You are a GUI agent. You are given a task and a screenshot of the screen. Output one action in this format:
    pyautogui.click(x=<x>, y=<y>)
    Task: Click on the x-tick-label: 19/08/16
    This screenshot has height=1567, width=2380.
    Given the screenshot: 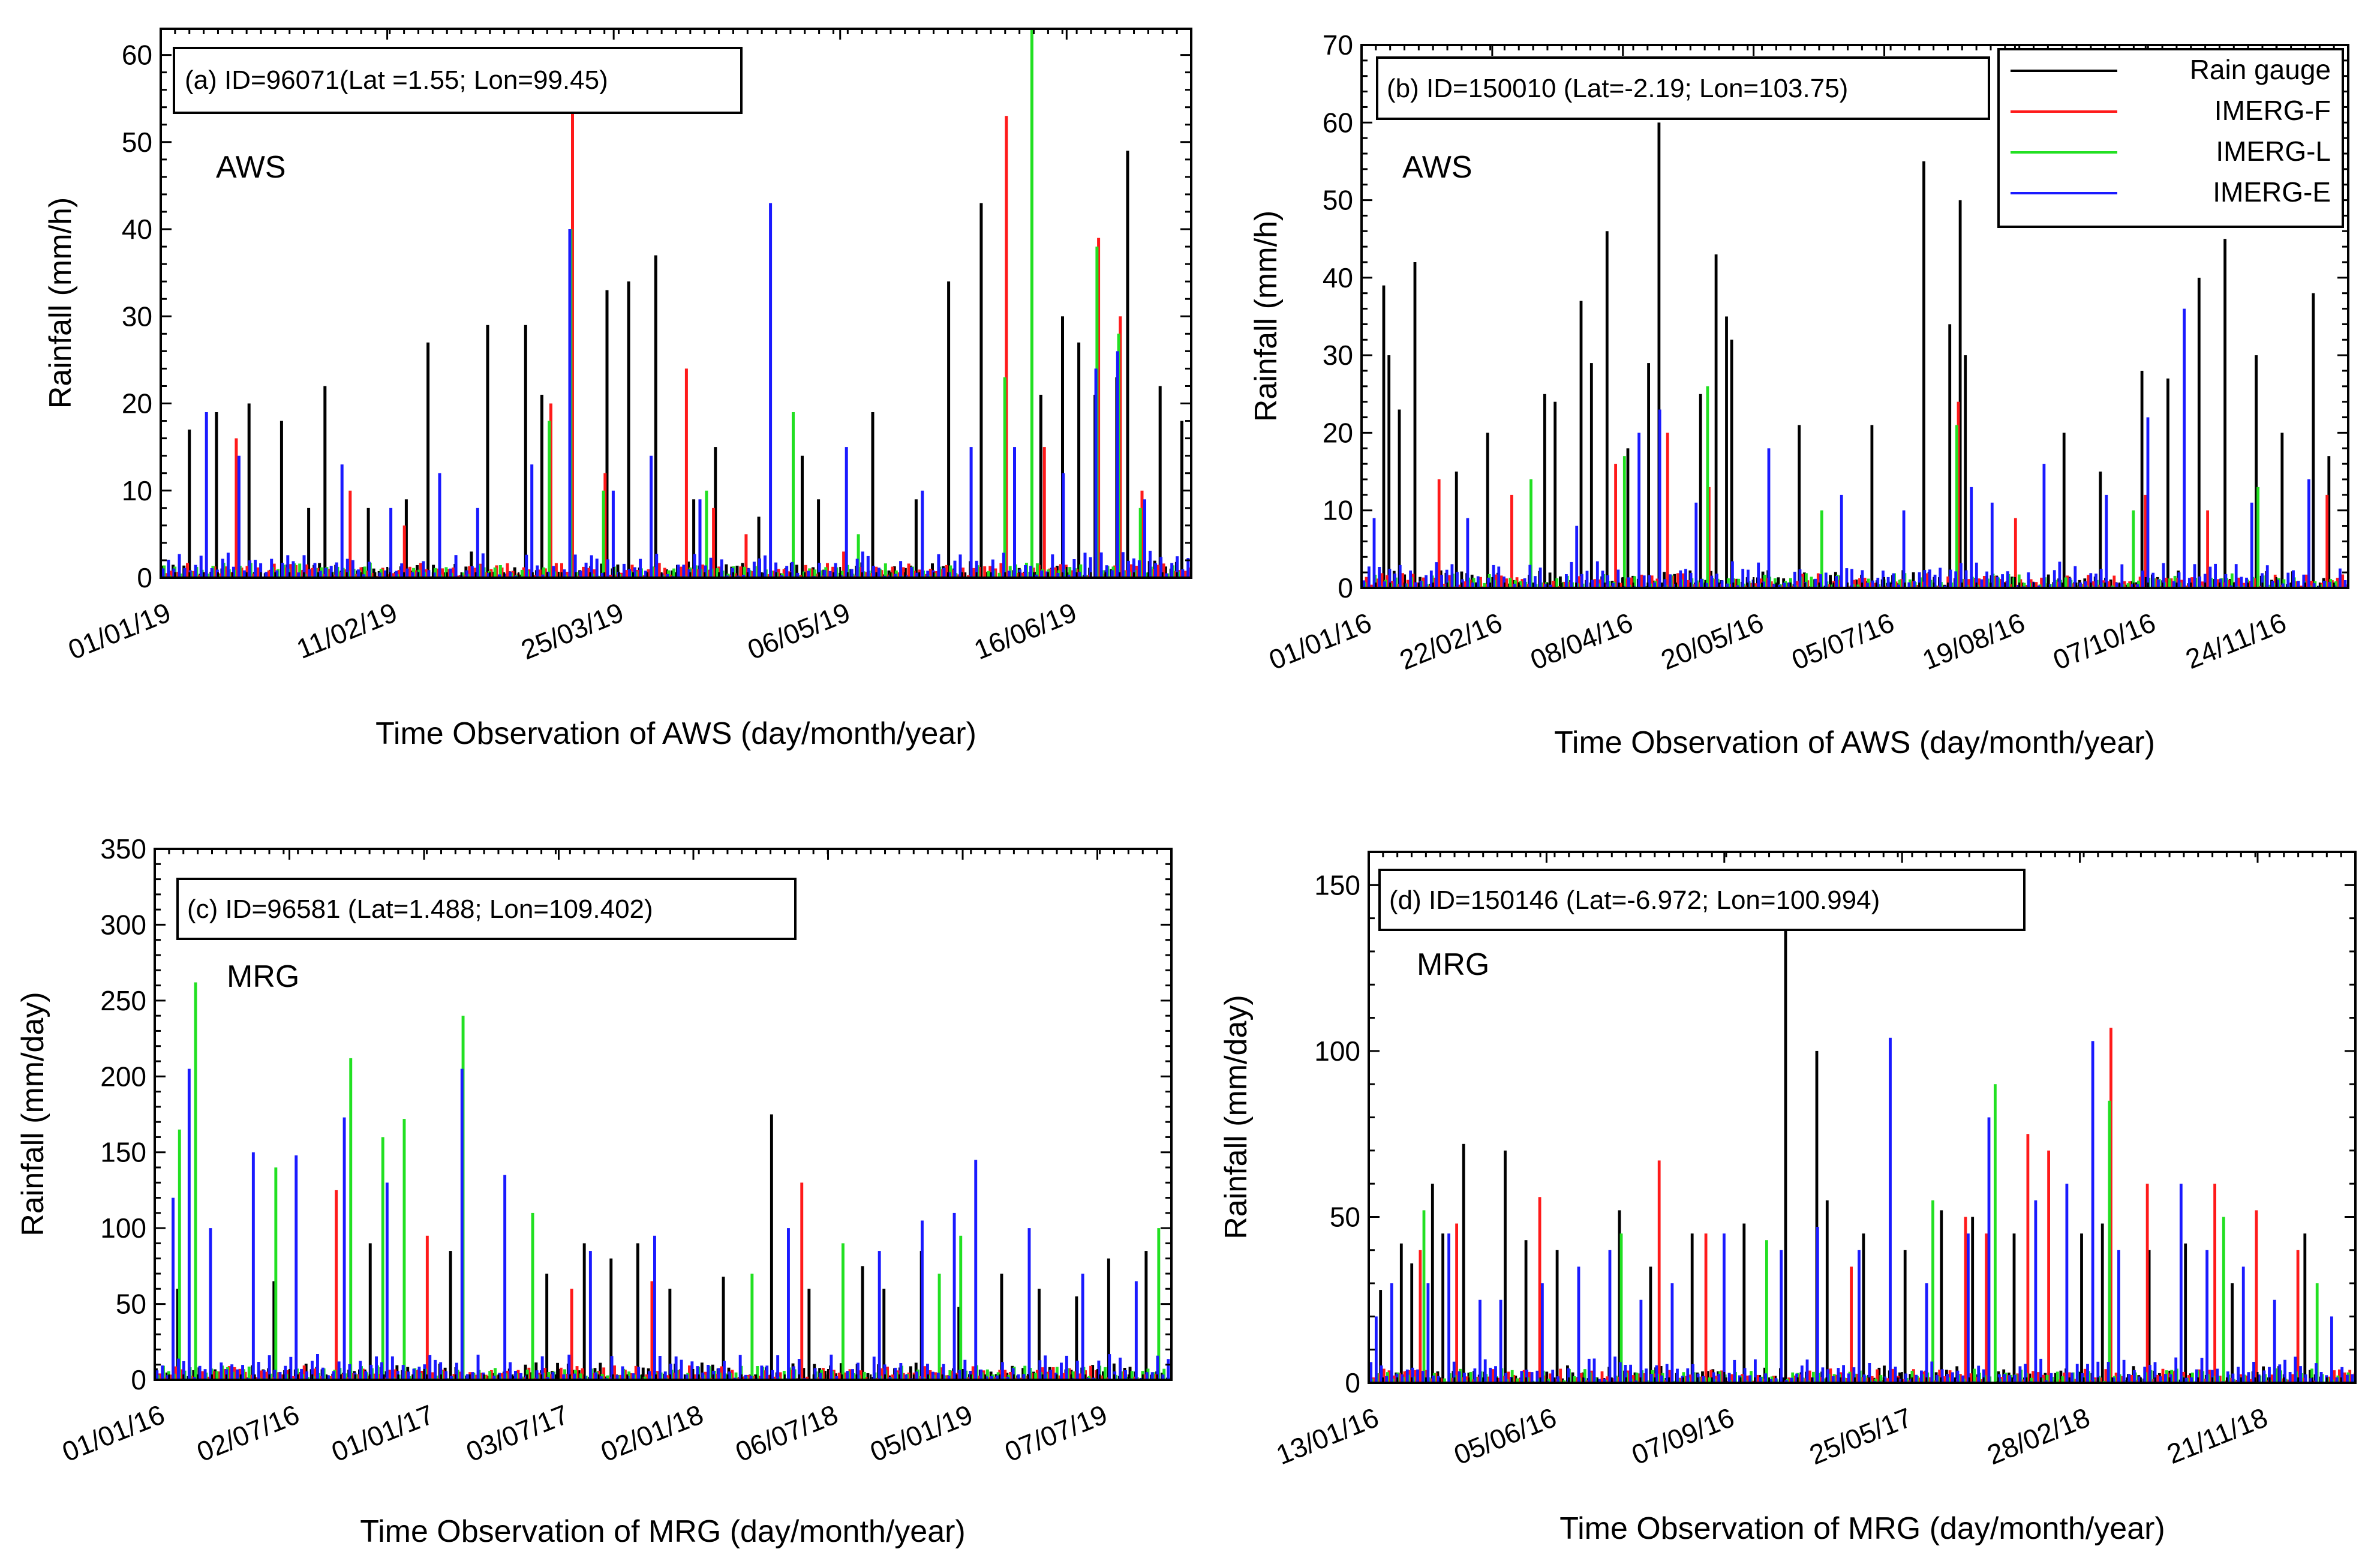 What is the action you would take?
    pyautogui.click(x=1974, y=641)
    